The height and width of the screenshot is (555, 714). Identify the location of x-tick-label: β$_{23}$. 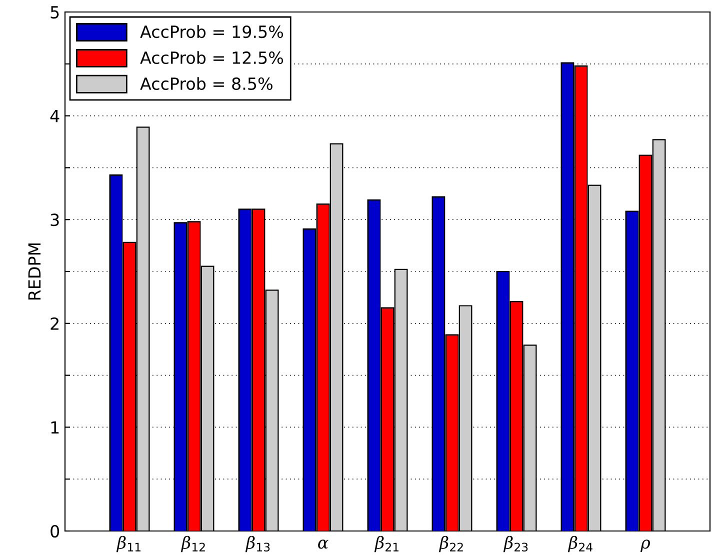
(515, 544).